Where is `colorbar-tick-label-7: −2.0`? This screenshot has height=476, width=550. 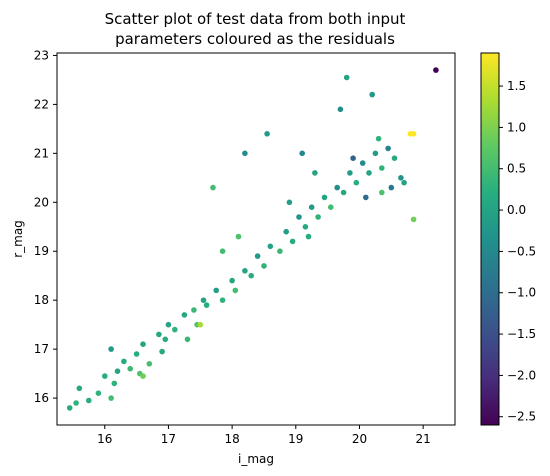 colorbar-tick-label-7: −2.0 is located at coordinates (521, 375).